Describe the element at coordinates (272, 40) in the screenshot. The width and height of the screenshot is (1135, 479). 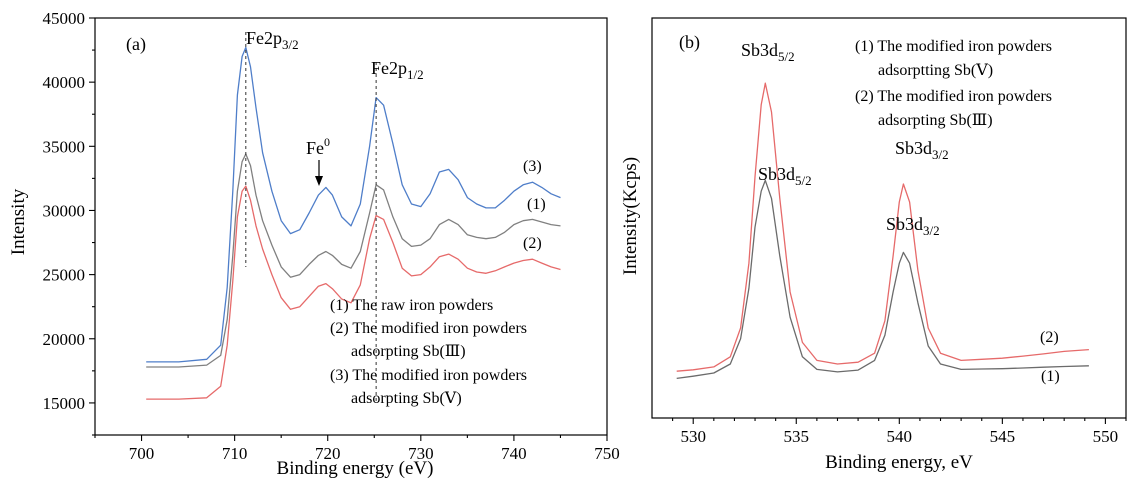
I see `peak-label-fe2p32: Fe2p3/2` at that location.